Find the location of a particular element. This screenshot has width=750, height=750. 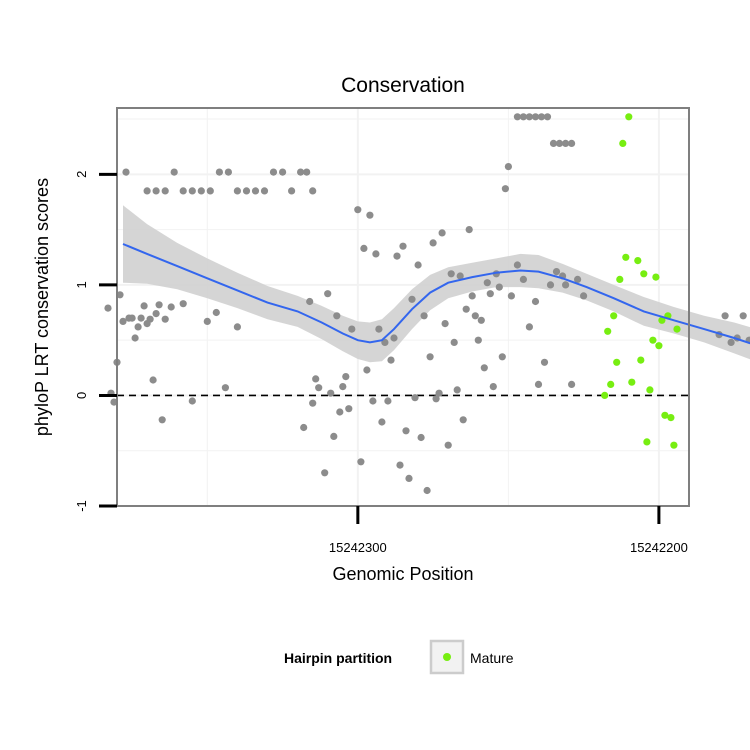

y-axis-title: phyloP LRT conservation scores is located at coordinates (42, 307).